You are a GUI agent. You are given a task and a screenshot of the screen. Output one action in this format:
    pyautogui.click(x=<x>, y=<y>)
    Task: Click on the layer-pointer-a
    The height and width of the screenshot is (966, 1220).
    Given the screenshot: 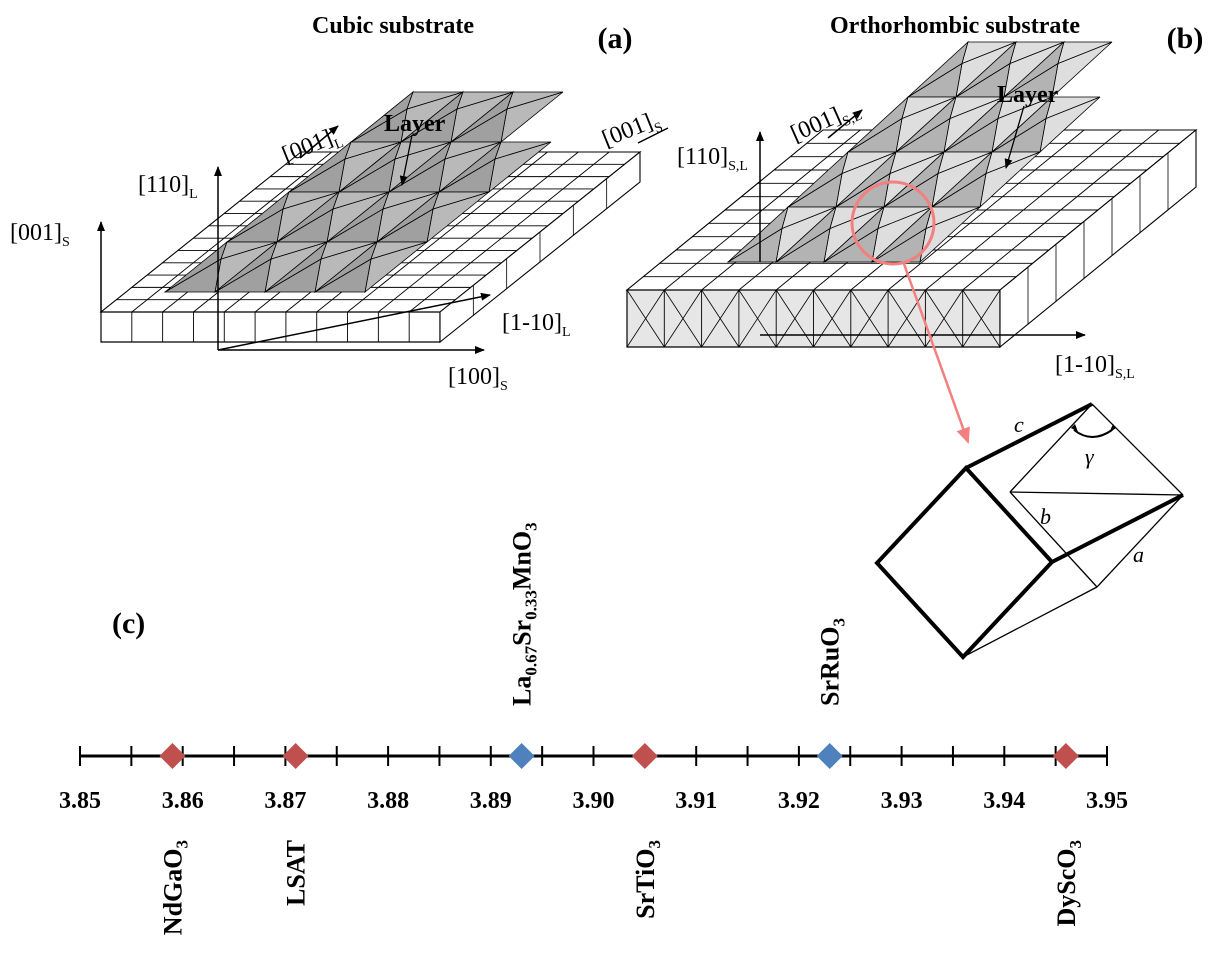 What is the action you would take?
    pyautogui.click(x=406, y=160)
    